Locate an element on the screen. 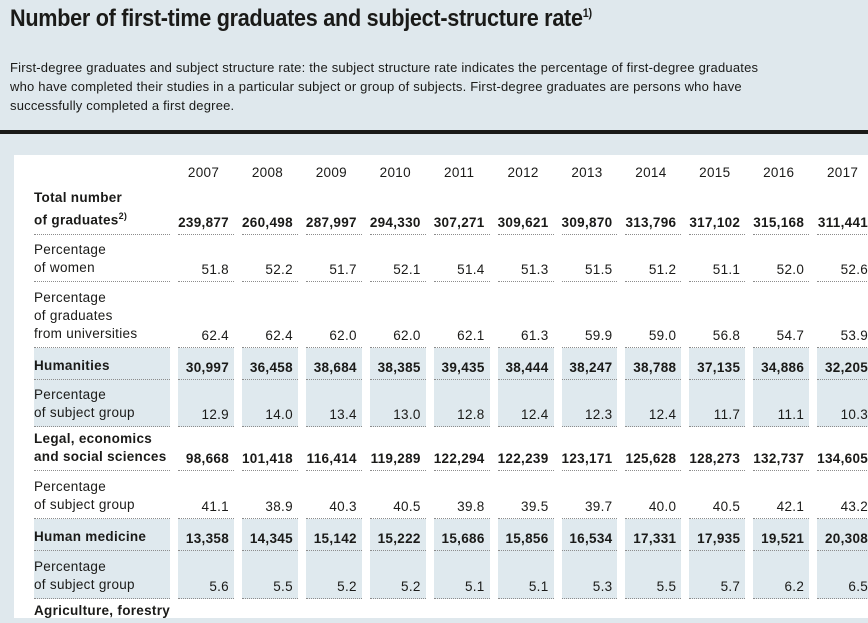 Image resolution: width=868 pixels, height=623 pixels. value-cell: 125,628 is located at coordinates (653, 449).